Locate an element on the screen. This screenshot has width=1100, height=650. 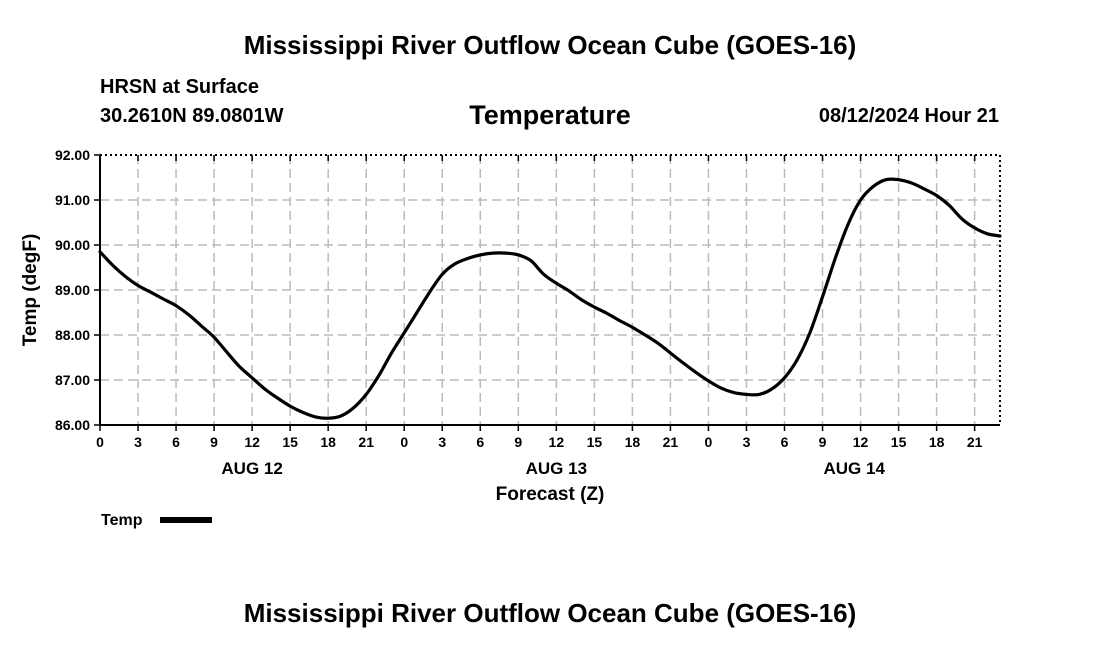
y-tick-label: 88.00 is located at coordinates (72, 335).